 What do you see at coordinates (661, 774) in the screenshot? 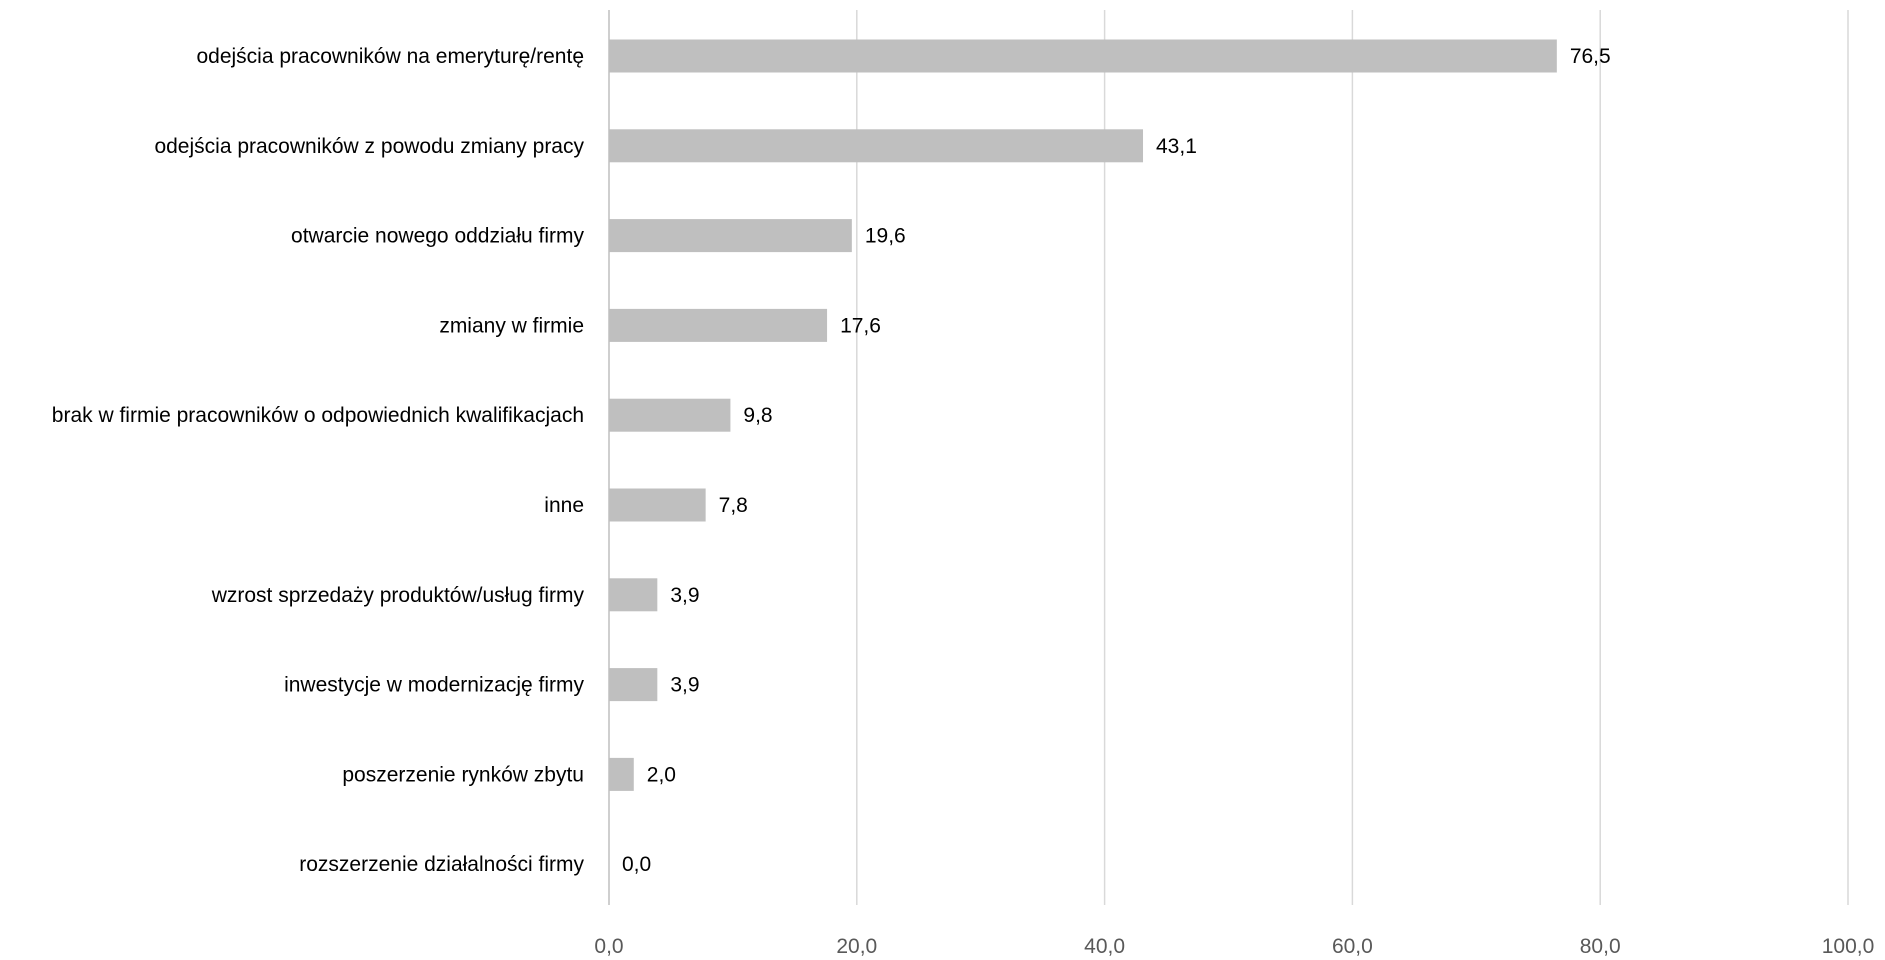
I see `data-label: 2,0` at bounding box center [661, 774].